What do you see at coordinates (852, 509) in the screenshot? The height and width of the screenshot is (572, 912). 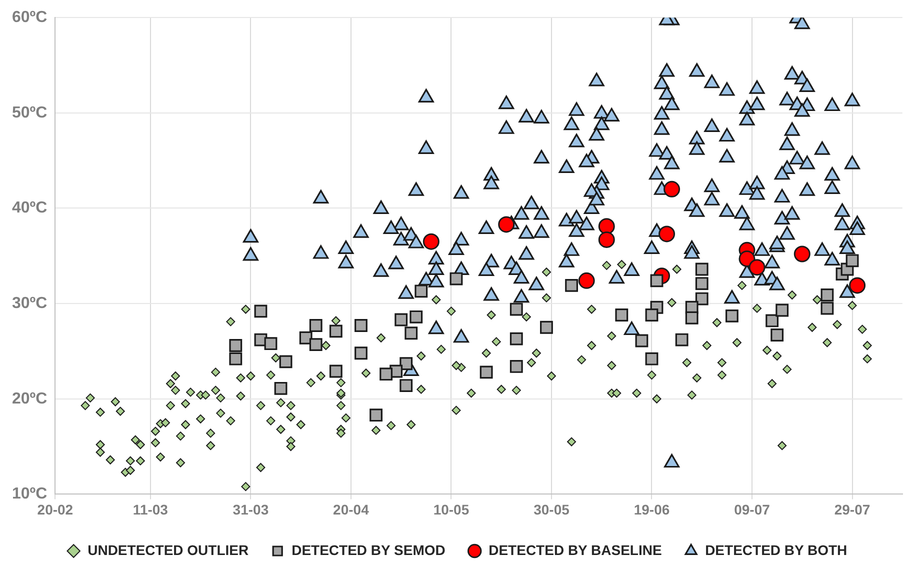 I see `x-tick-label: 29-07` at bounding box center [852, 509].